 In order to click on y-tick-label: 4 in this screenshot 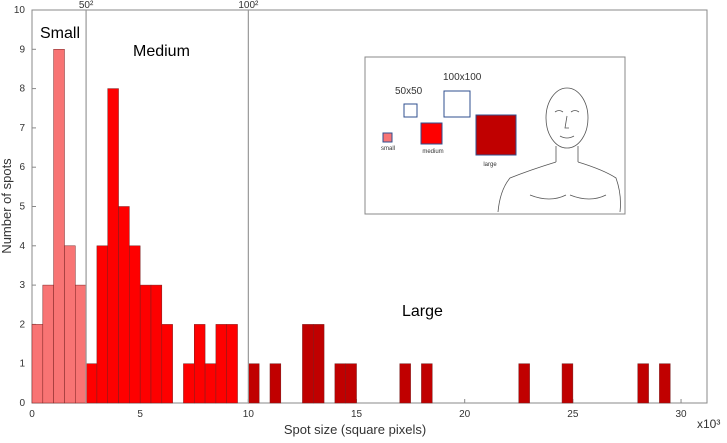, I will do `click(22, 246)`.